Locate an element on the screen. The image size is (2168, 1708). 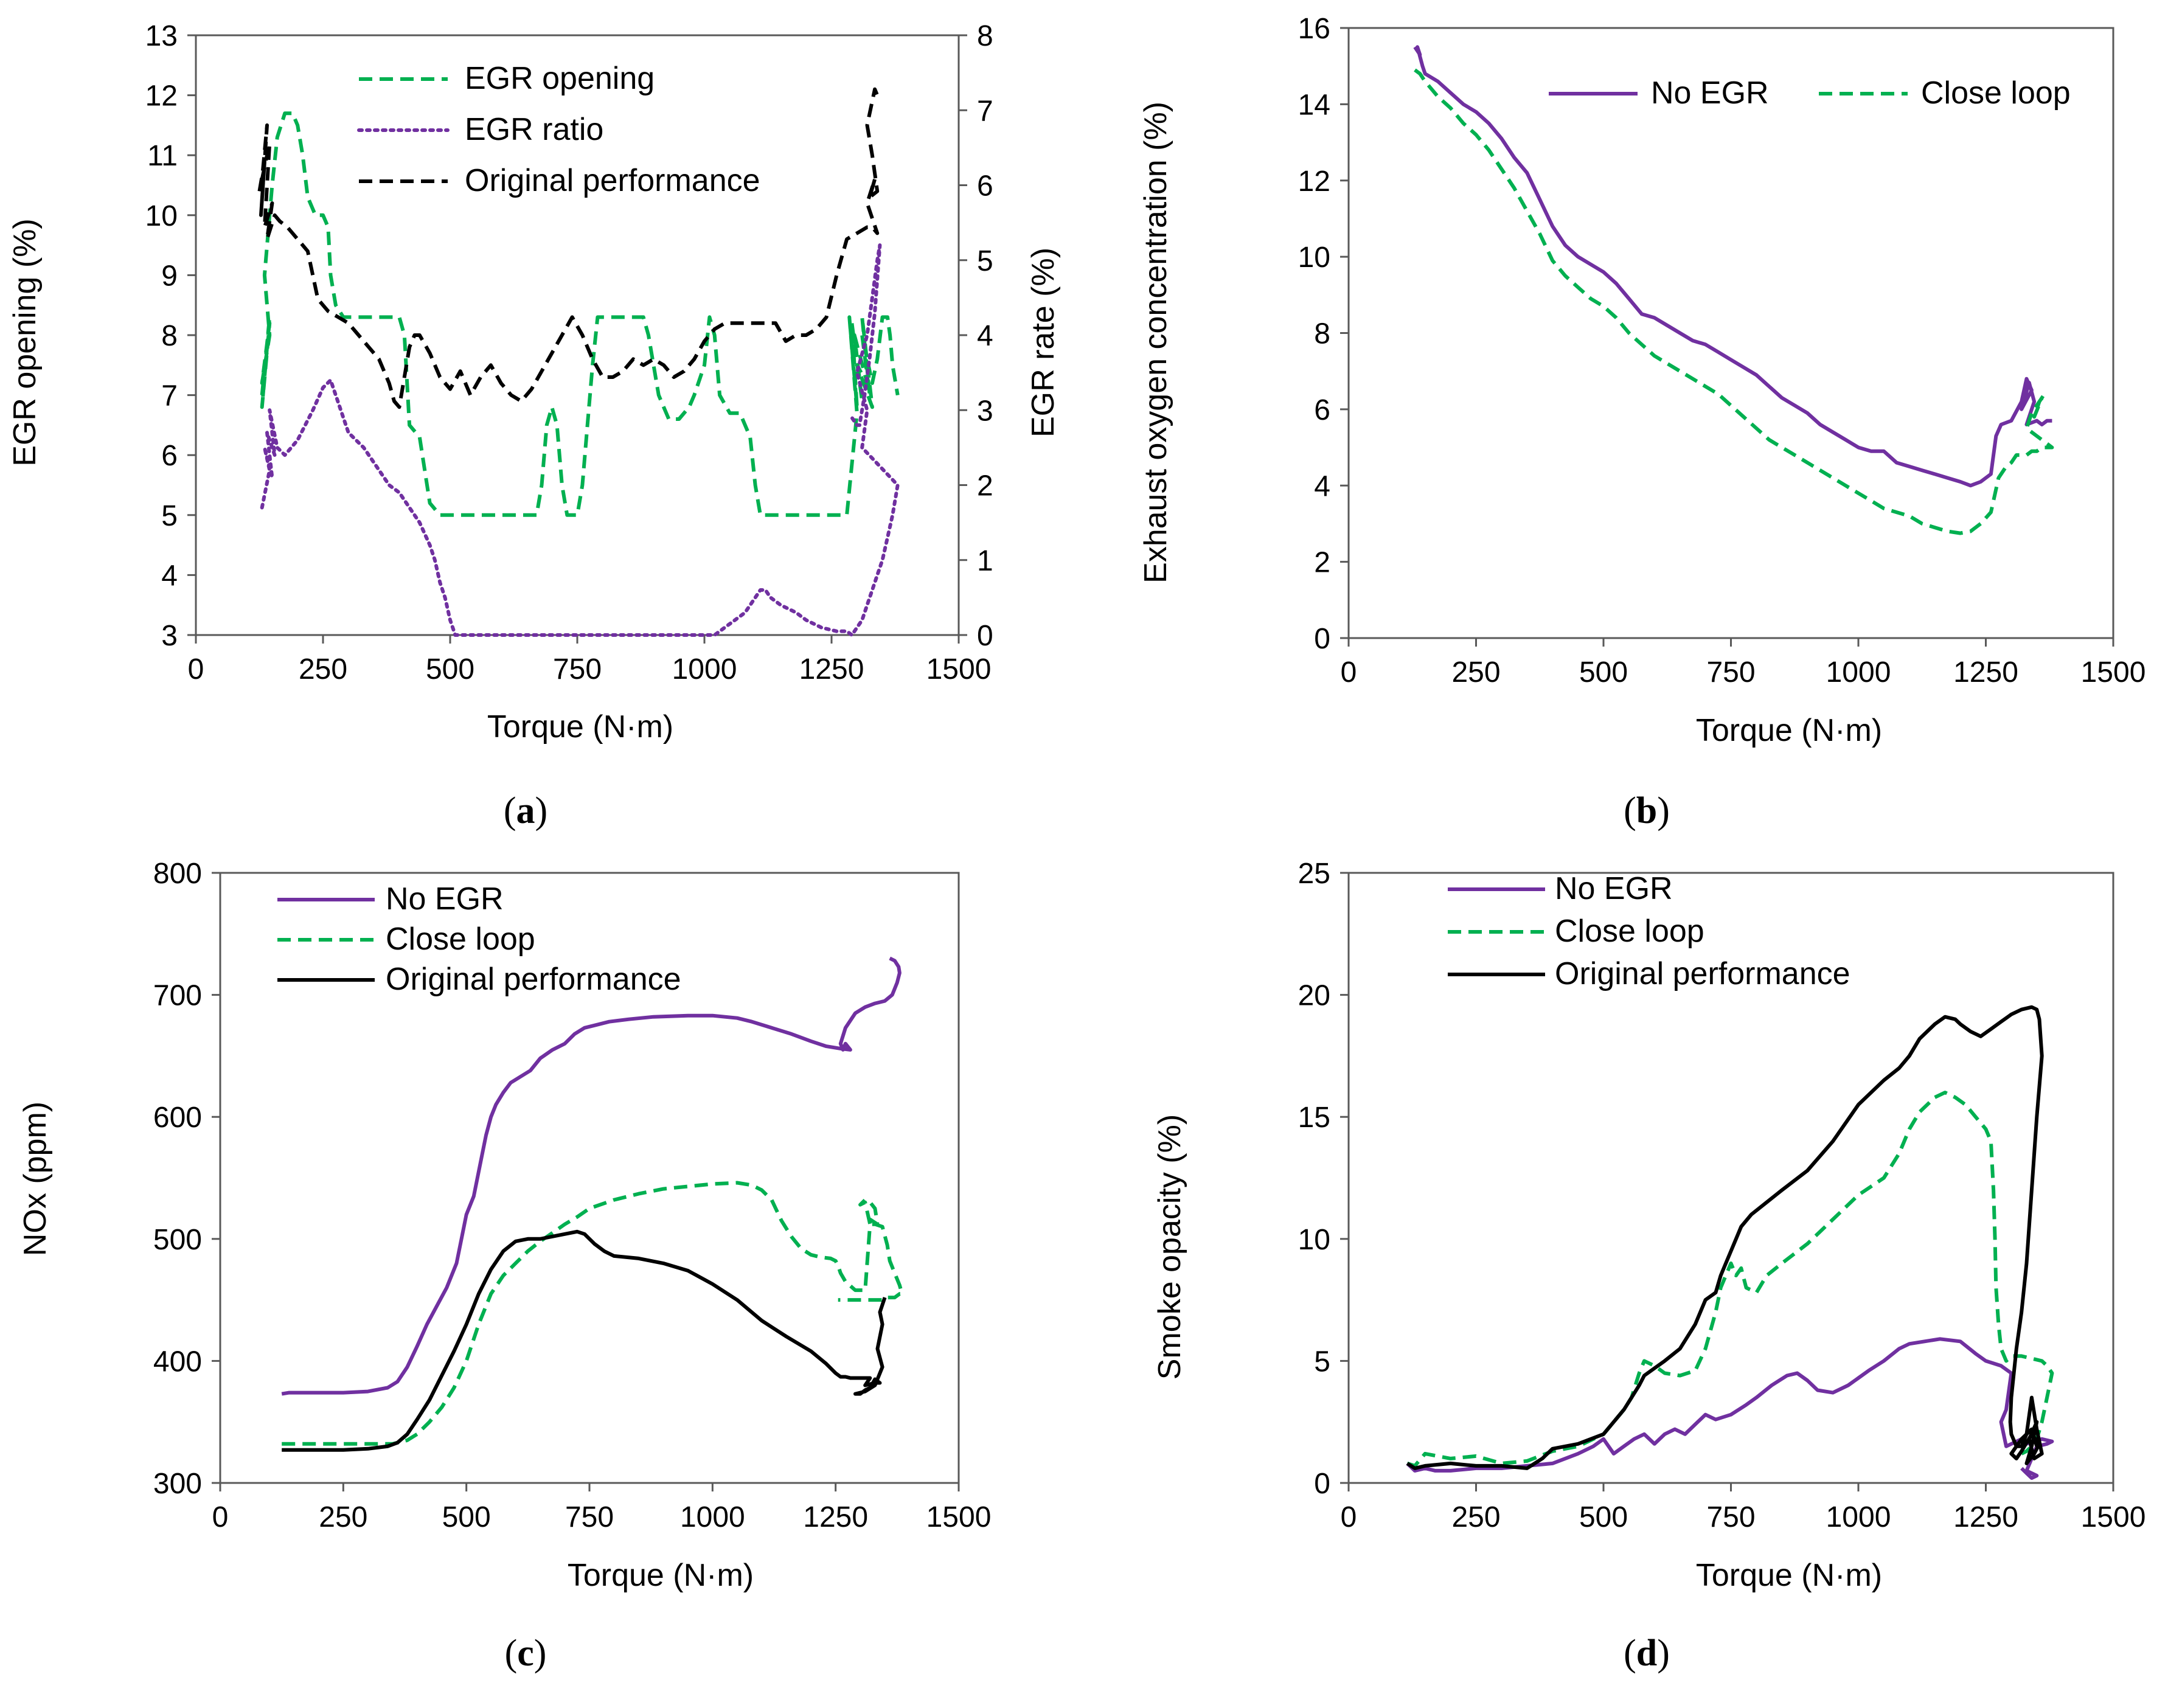
panel-b-x-tick-label: 500 is located at coordinates (1603, 672).